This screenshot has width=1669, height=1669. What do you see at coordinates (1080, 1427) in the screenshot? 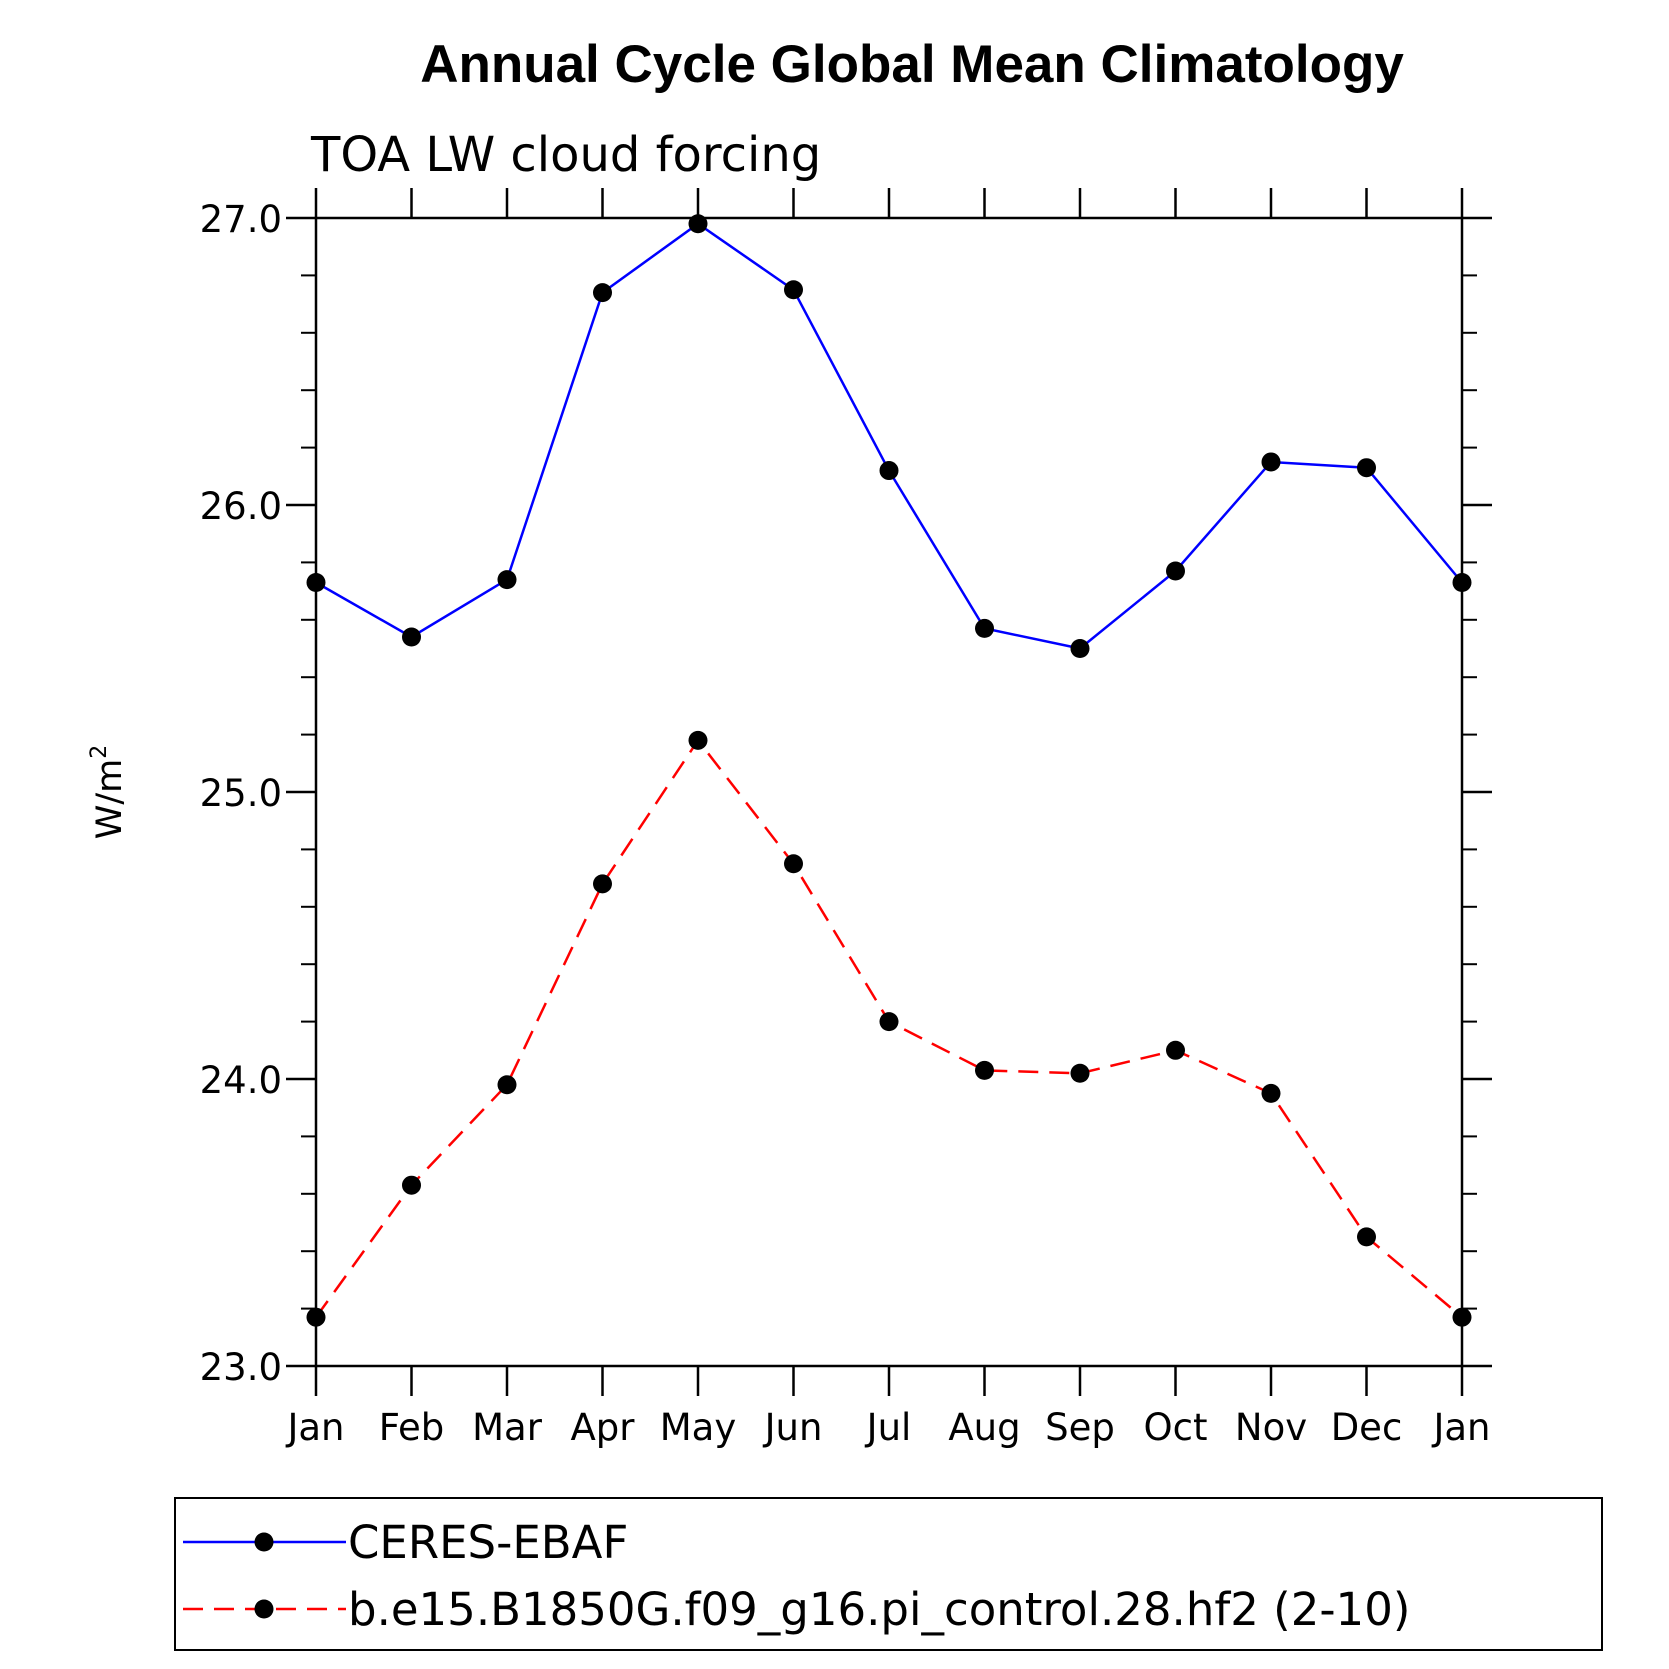
I see `x-tick-label: Sep` at bounding box center [1080, 1427].